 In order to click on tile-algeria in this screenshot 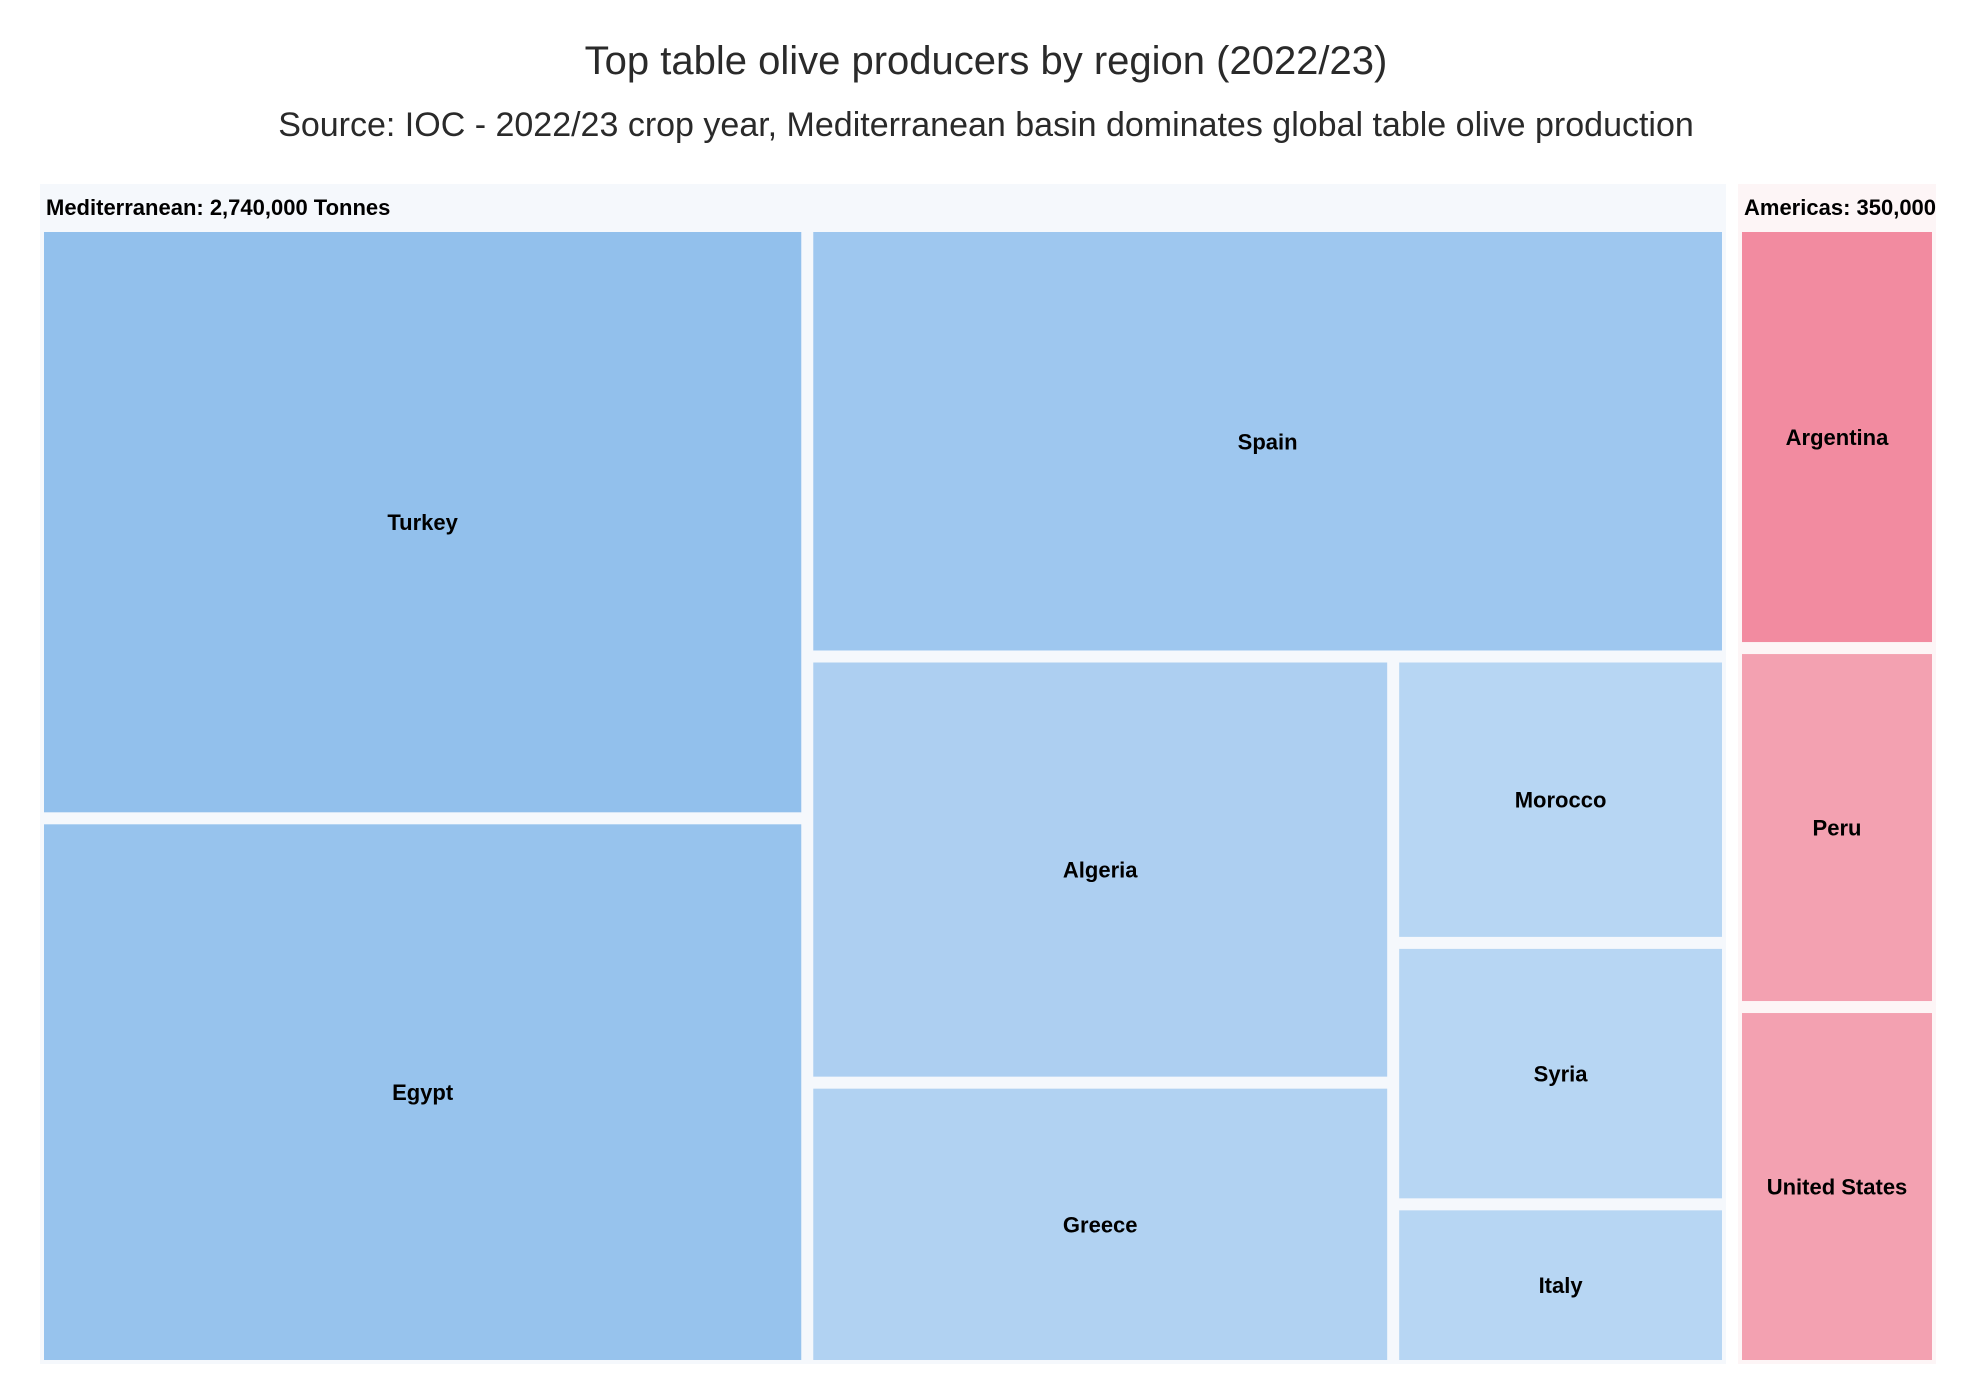, I will do `click(1100, 869)`.